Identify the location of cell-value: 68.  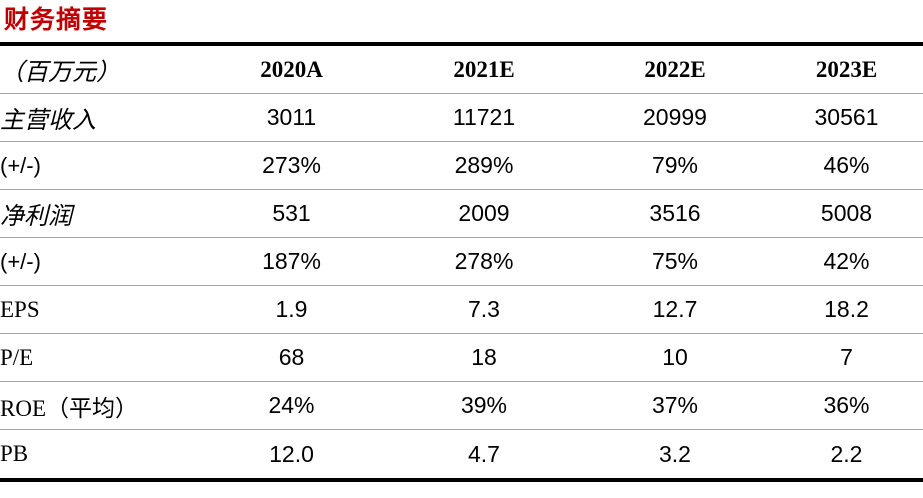
(291, 357).